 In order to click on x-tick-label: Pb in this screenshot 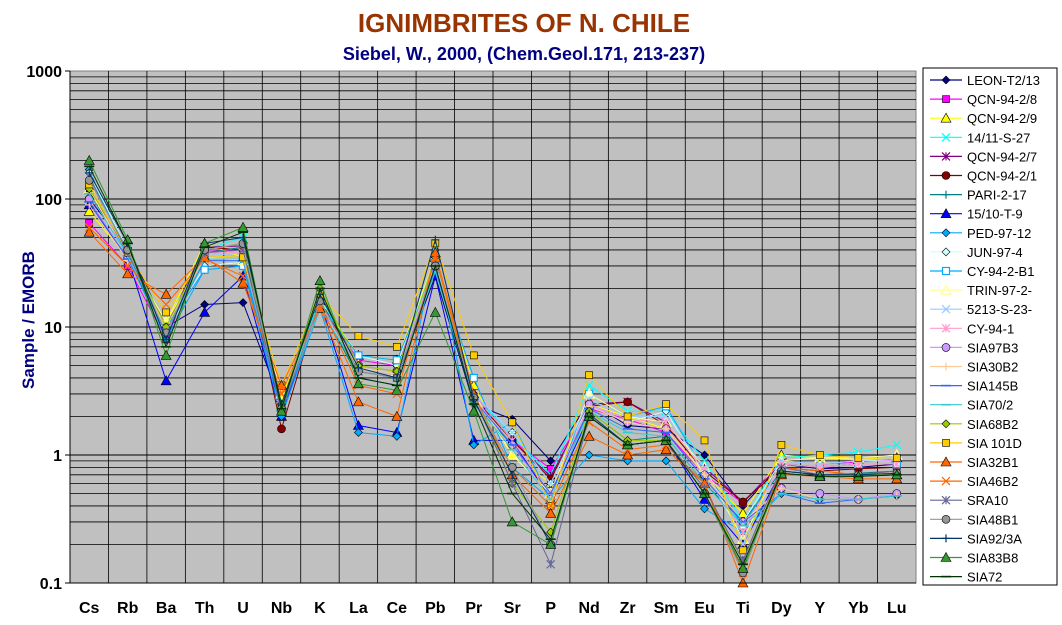, I will do `click(435, 608)`.